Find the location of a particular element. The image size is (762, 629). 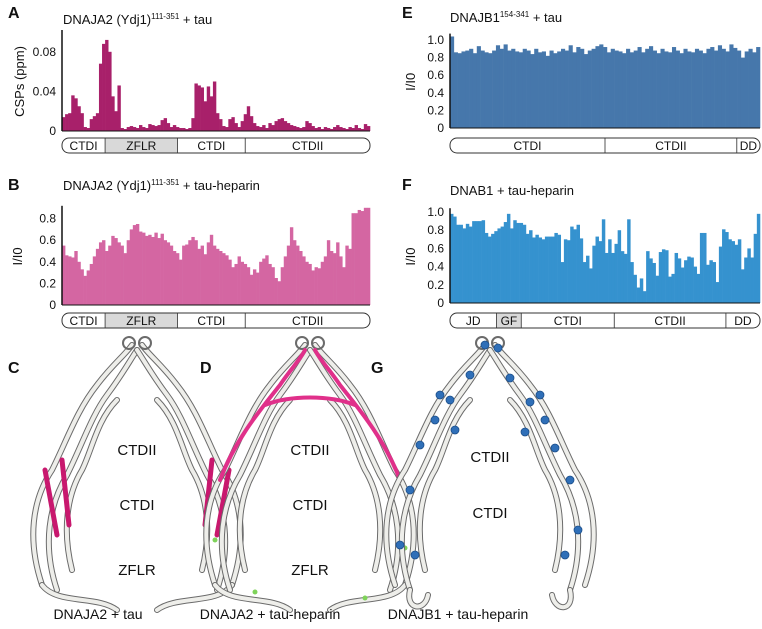

loop is located at coordinates (318, 343).